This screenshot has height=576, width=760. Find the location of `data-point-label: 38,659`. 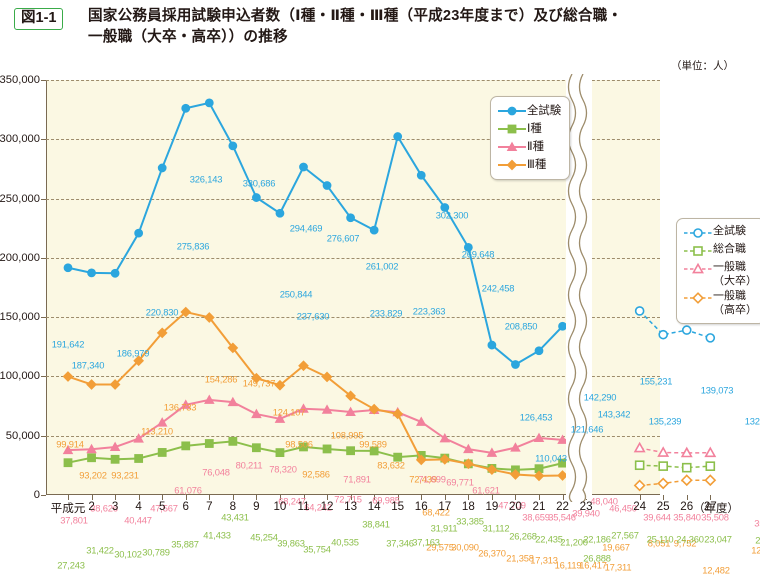

data-point-label: 38,659 is located at coordinates (536, 517).